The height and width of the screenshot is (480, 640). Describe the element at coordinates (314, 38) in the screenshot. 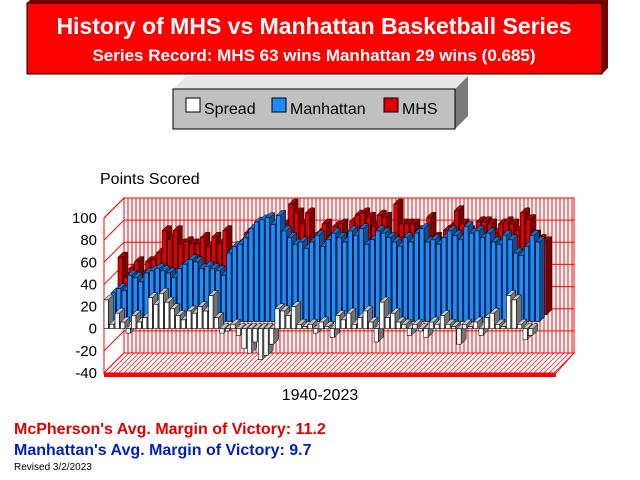

I see `title-banner-box` at that location.